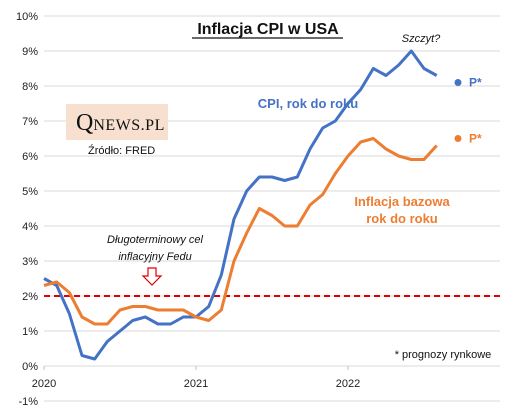 The height and width of the screenshot is (416, 518). What do you see at coordinates (30, 227) in the screenshot?
I see `y-tick-label: 4%` at bounding box center [30, 227].